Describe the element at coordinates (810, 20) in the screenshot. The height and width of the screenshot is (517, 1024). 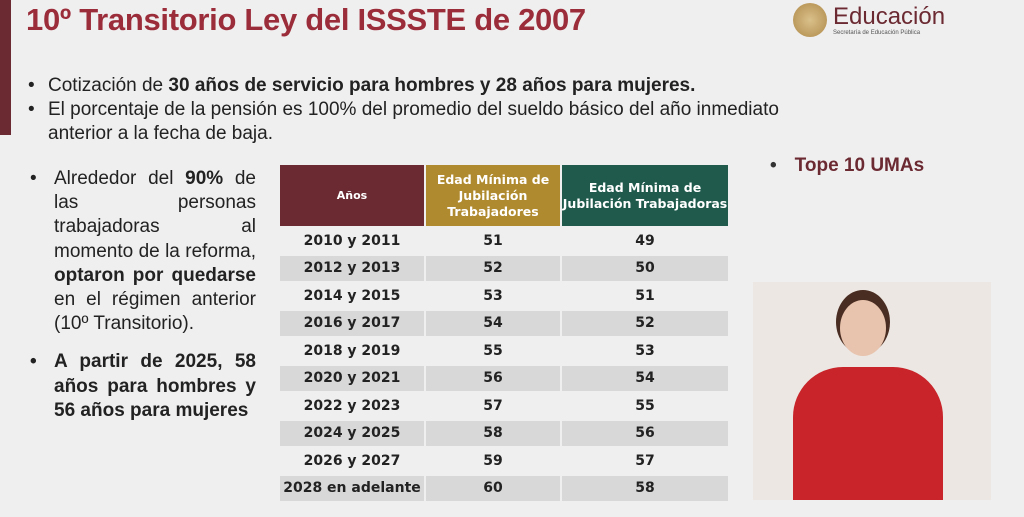
I see `seal-icon` at that location.